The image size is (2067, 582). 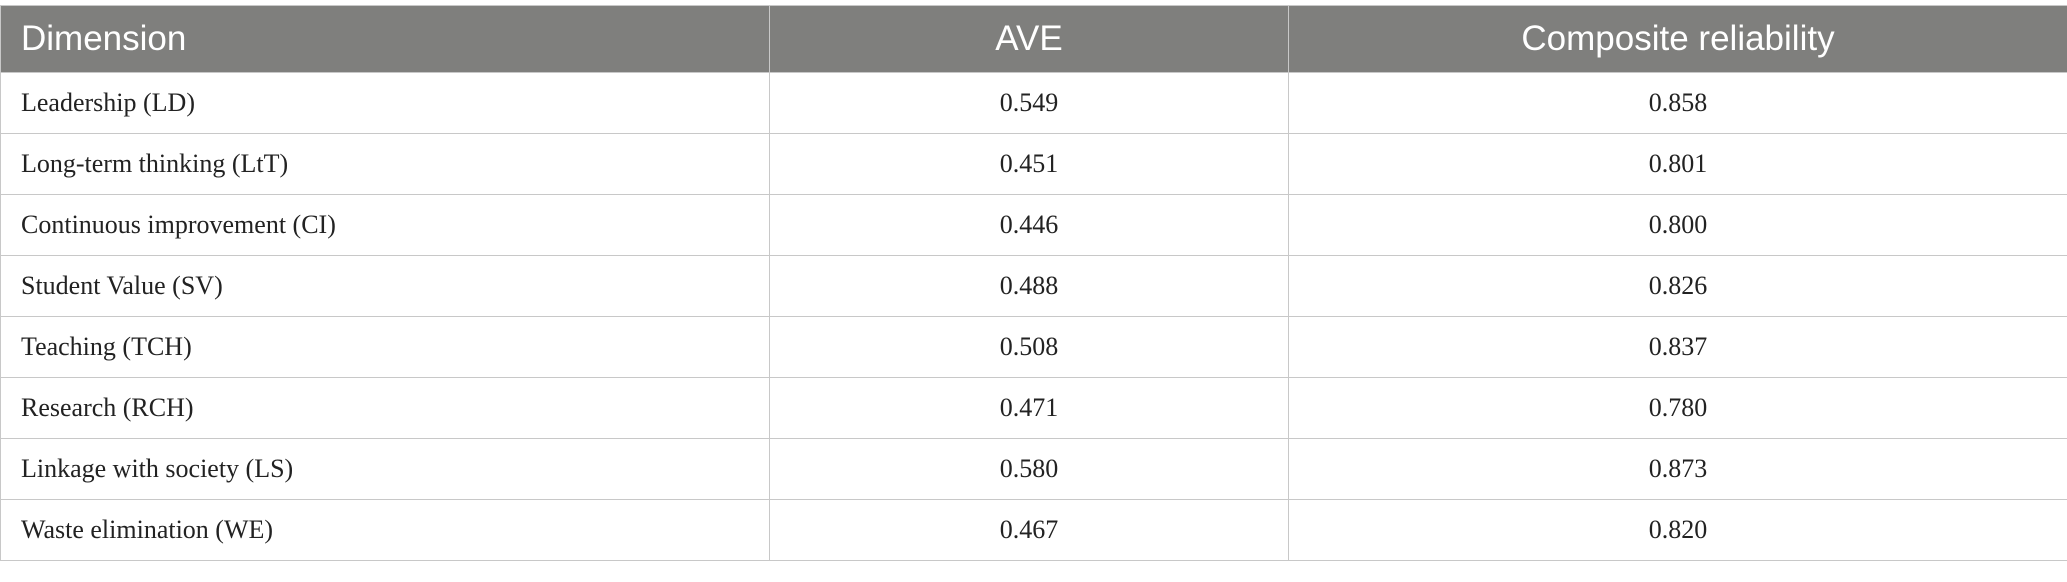 I want to click on value-cell: 0.873, so click(x=1677, y=469).